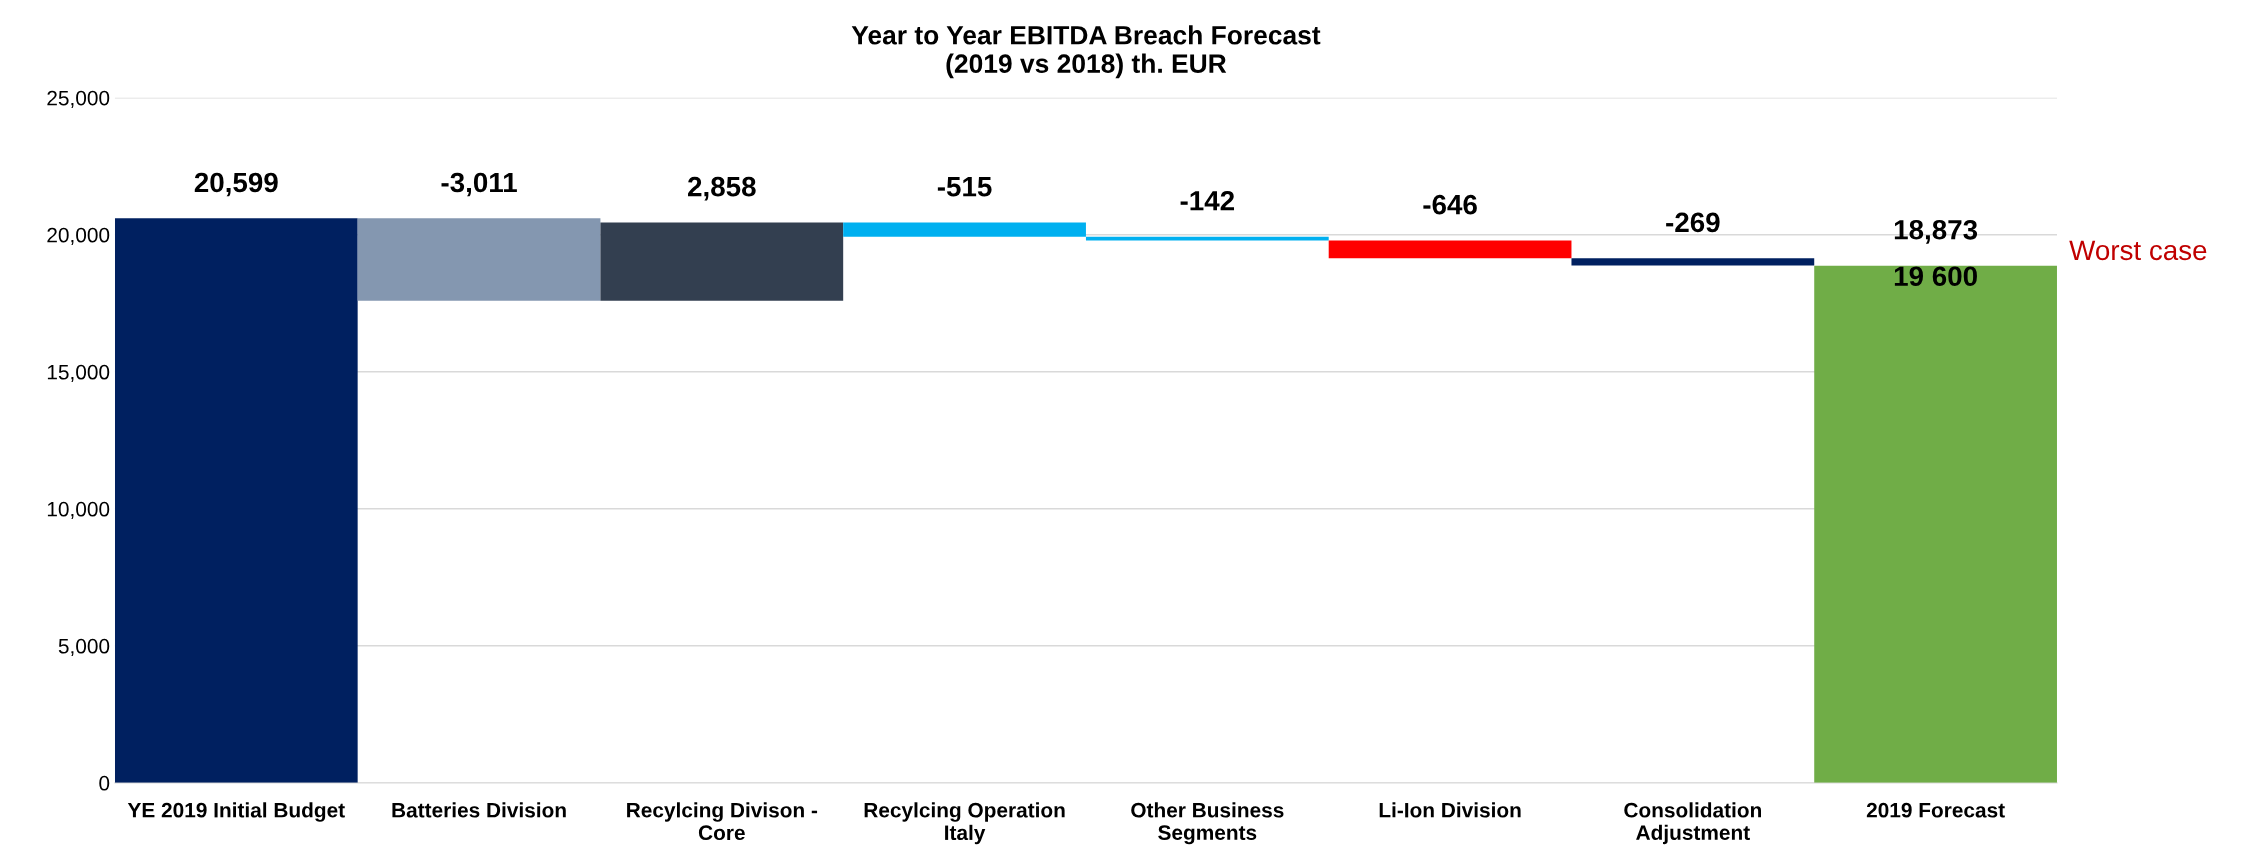  What do you see at coordinates (1935, 810) in the screenshot?
I see `x-tick-label: 2019 Forecast` at bounding box center [1935, 810].